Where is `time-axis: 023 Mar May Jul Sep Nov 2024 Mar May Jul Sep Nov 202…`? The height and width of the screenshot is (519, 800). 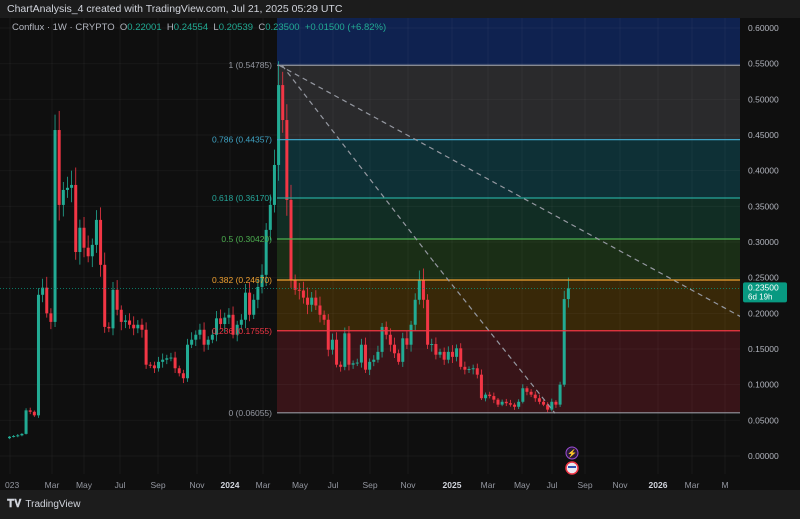
time-axis: 023 Mar May Jul Sep Nov 2024 Mar May Jul Sep Nov 202… is located at coordinates (367, 485).